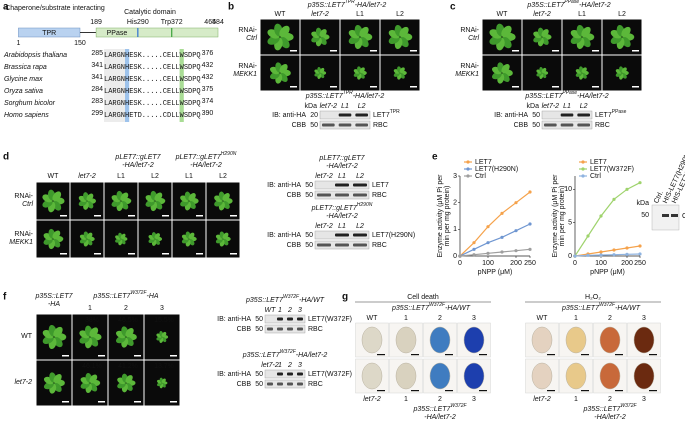 Image resolution: width=685 pixels, height=427 pixels. What do you see at coordinates (97, 77) in the screenshot?
I see `label: 341` at bounding box center [97, 77].